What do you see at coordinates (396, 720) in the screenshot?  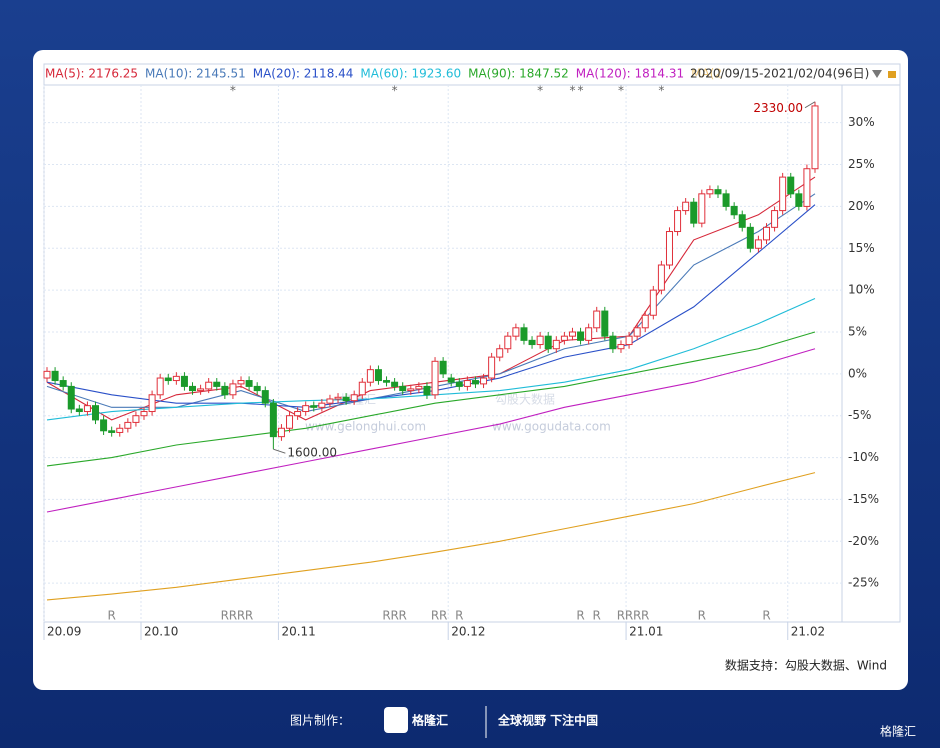 I see `logo-box` at bounding box center [396, 720].